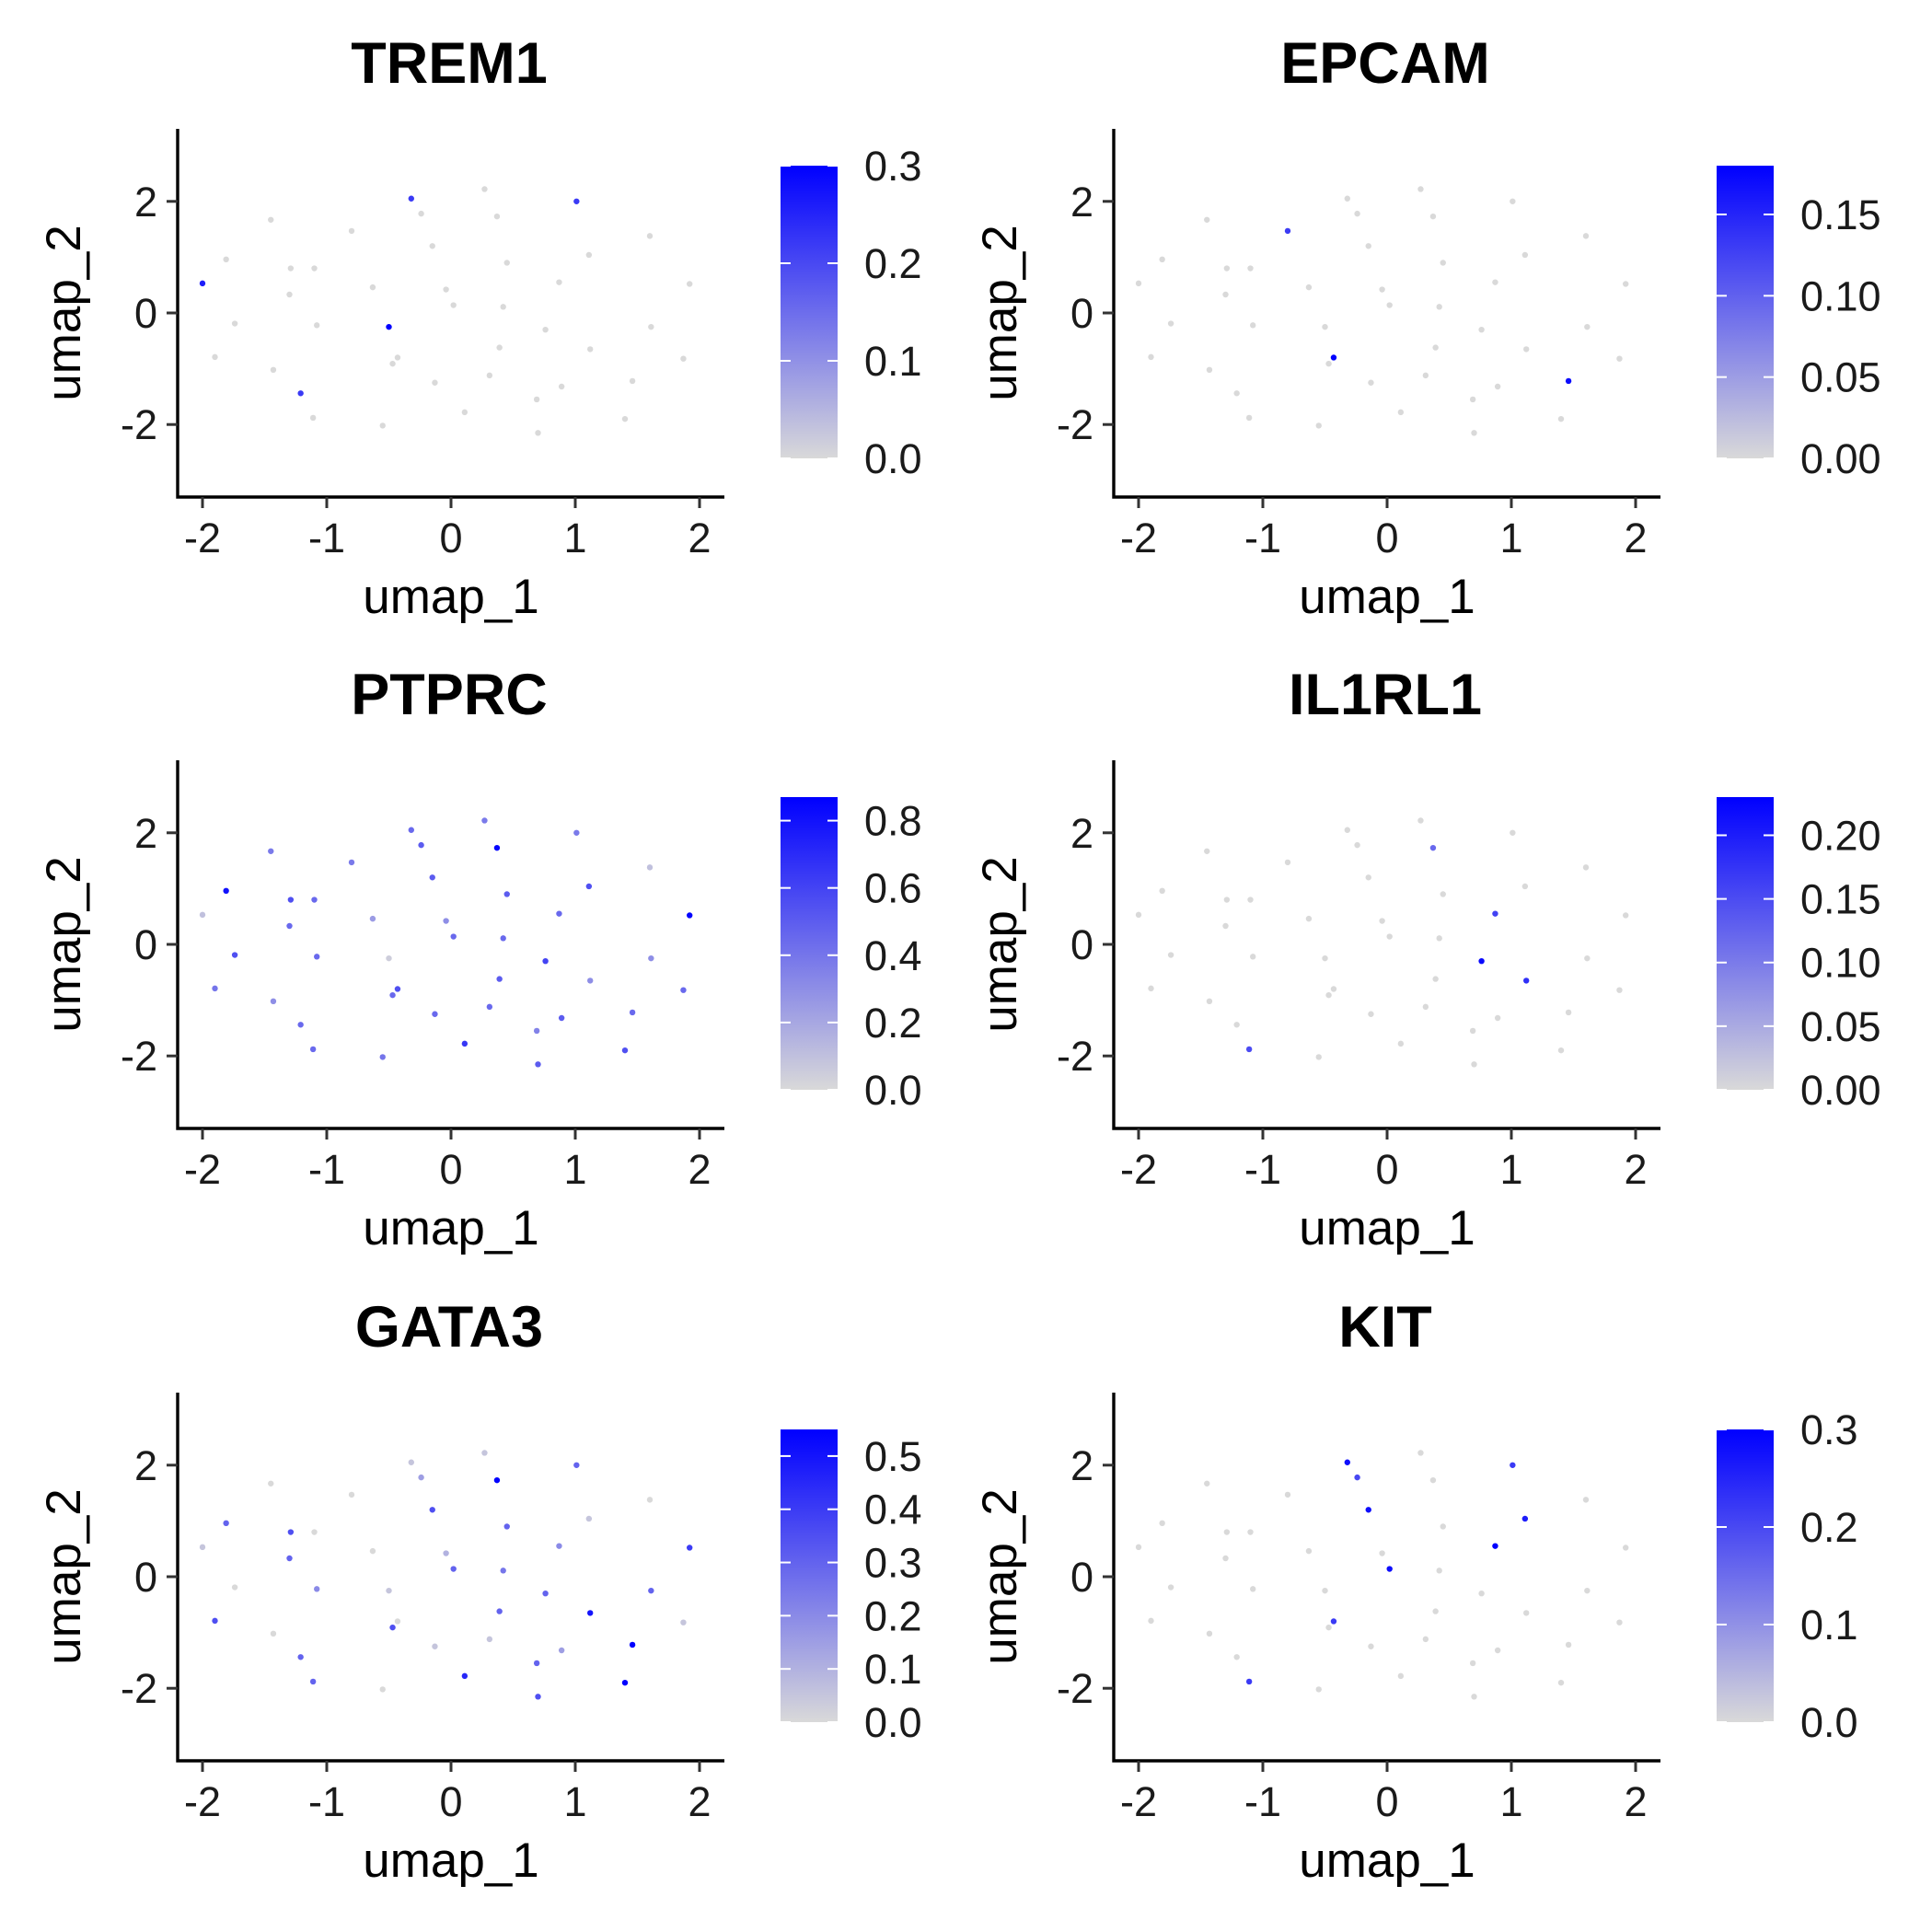  Describe the element at coordinates (893, 889) in the screenshot. I see `colorbar-label: 0.6` at that location.